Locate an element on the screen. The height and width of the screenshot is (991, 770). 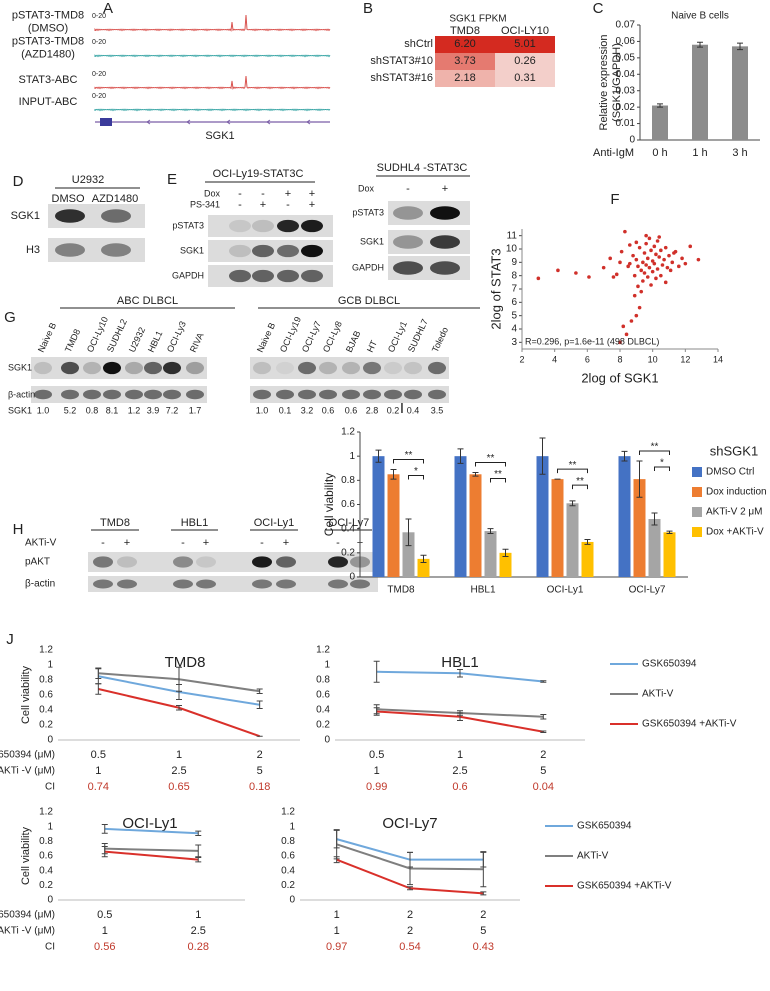
y-tick-label: 0.6 is located at coordinates (46, 856).